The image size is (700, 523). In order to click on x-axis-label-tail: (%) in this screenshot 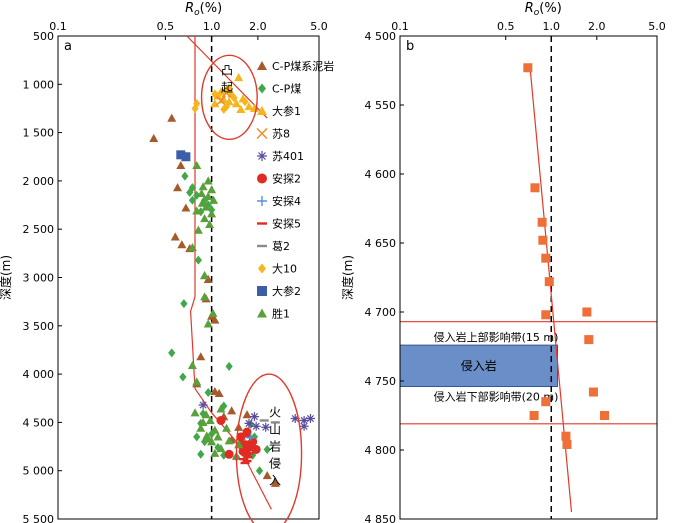, I will do `click(211, 8)`.